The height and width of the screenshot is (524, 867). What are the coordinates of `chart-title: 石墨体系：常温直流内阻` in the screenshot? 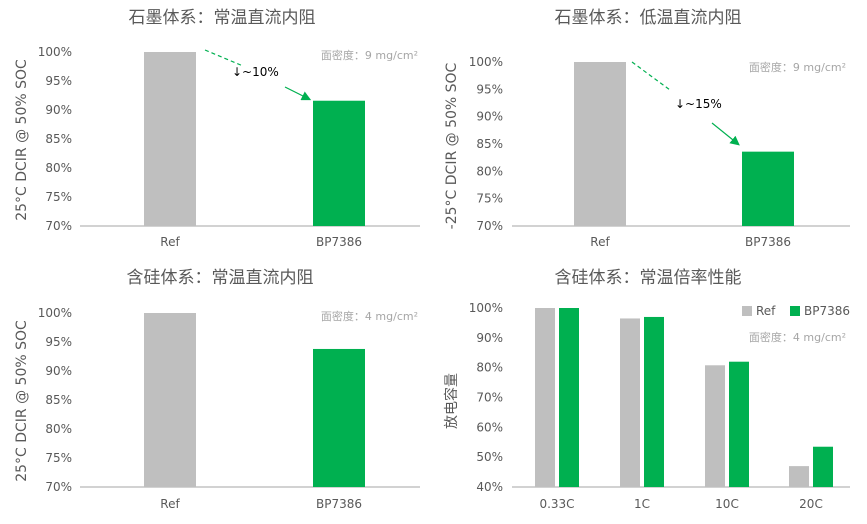 It's located at (222, 18).